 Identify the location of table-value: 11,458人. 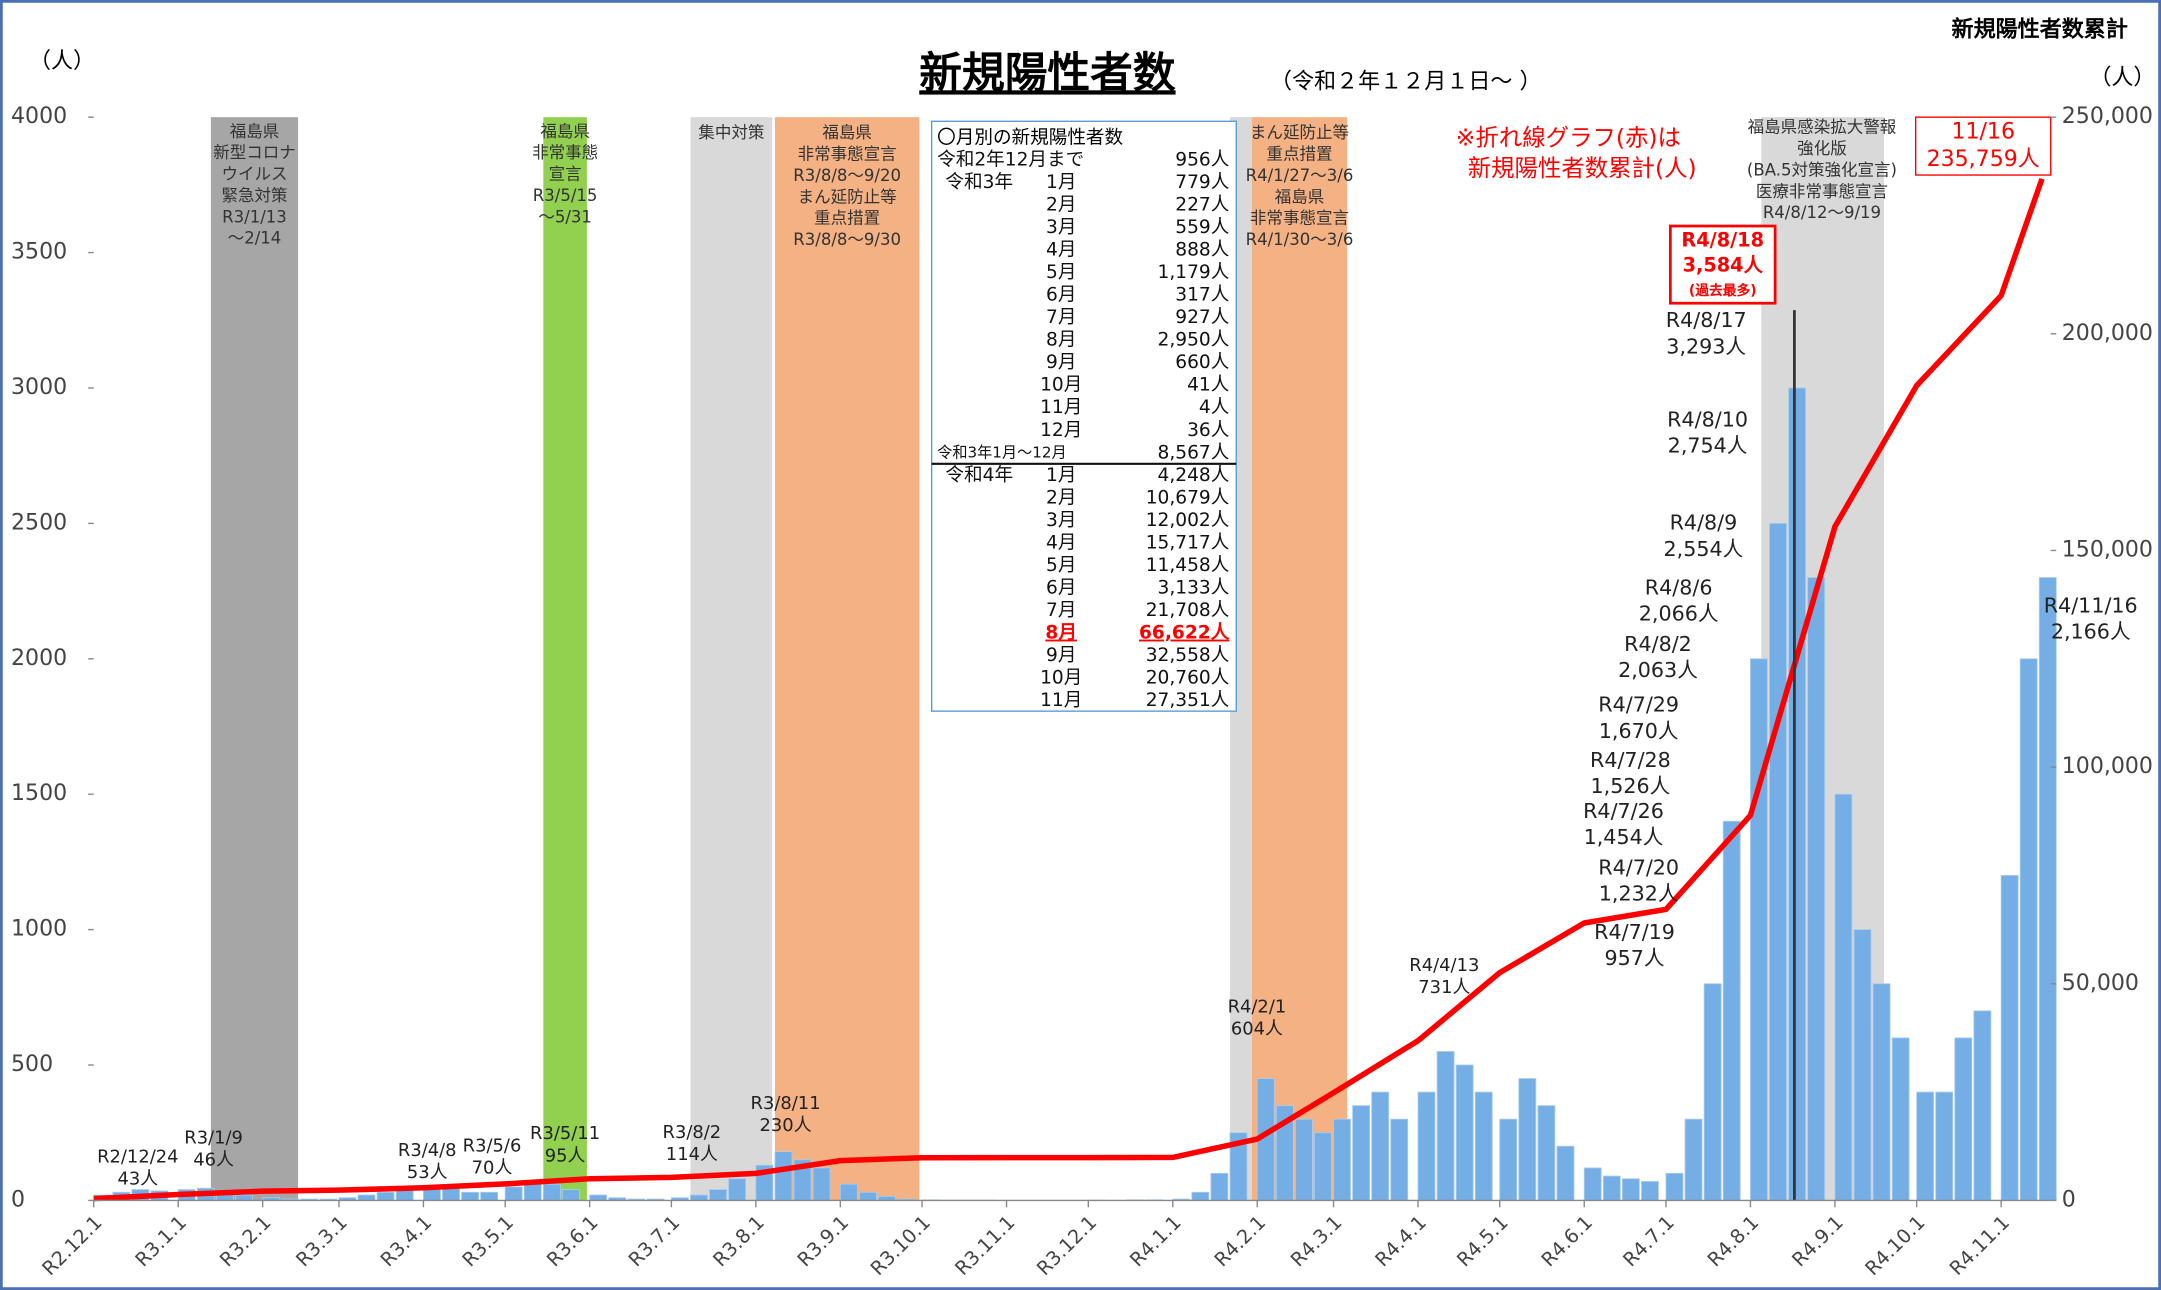
(1188, 565).